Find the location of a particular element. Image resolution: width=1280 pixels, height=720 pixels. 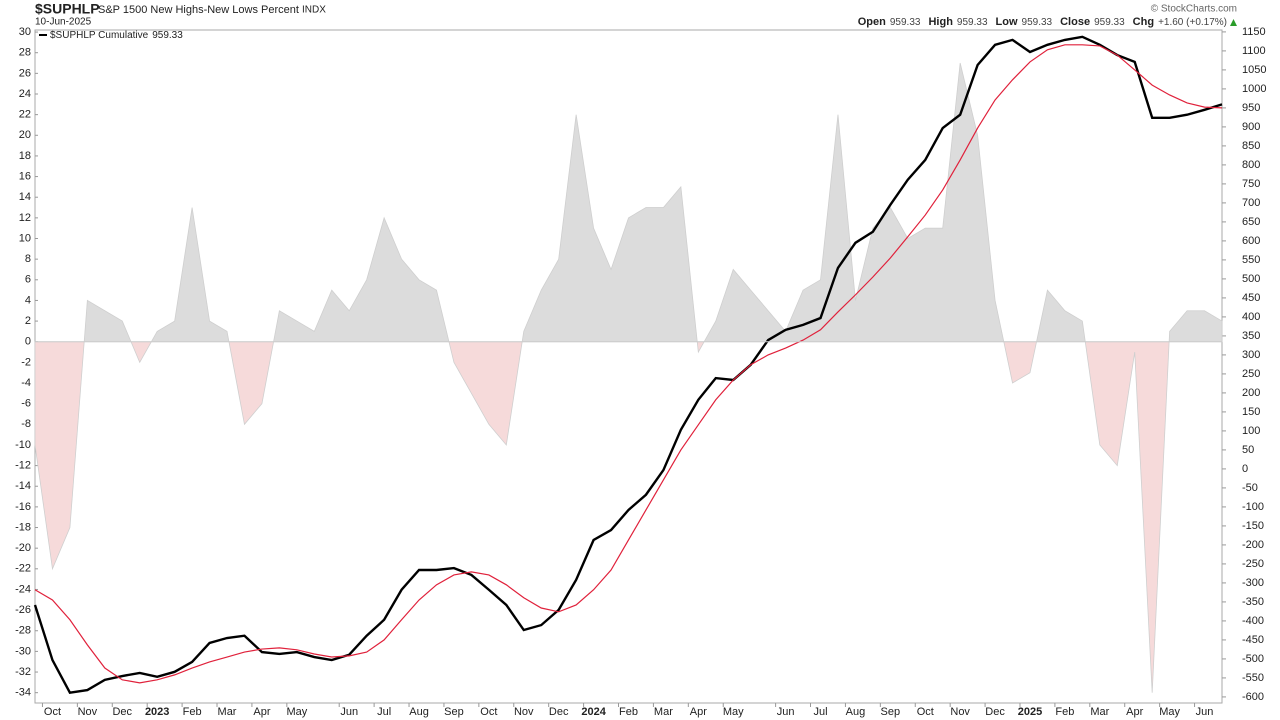

y-tick-label: -20 is located at coordinates (23, 548).